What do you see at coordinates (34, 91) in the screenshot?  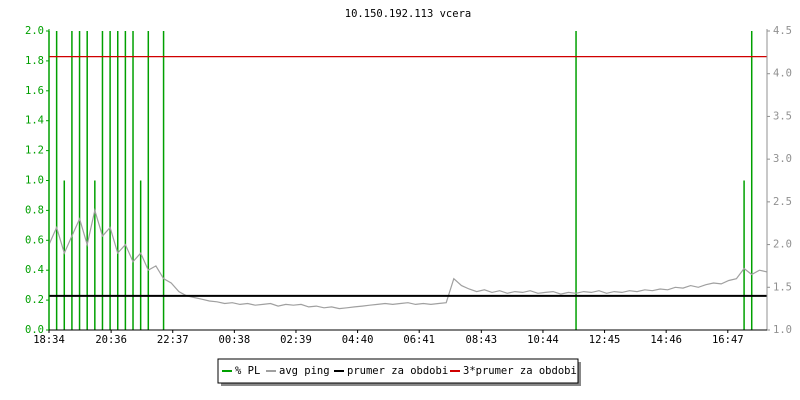 I see `y-tick-label: 1.6` at bounding box center [34, 91].